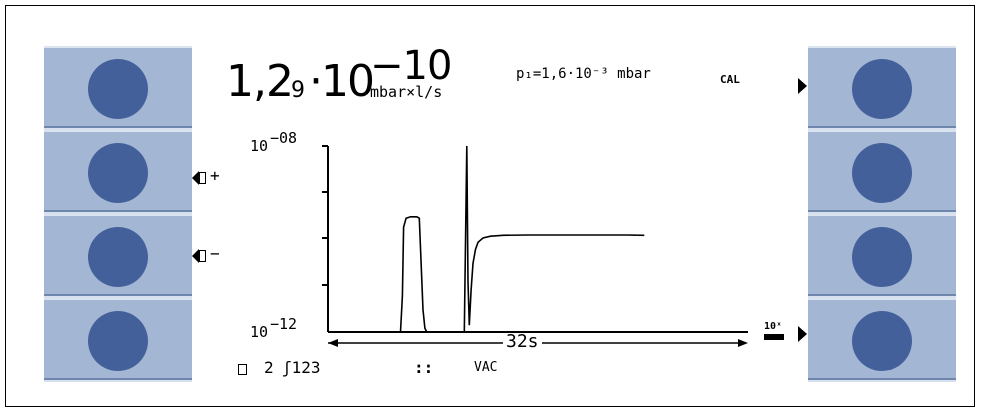 This screenshot has height=414, width=982. What do you see at coordinates (298, 90) in the screenshot?
I see `leak-rate-extra-digit: 9` at bounding box center [298, 90].